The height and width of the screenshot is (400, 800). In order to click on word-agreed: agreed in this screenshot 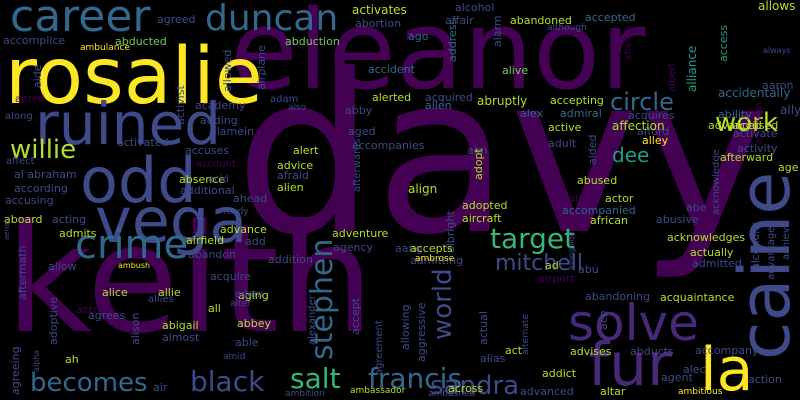, I will do `click(176, 19)`.